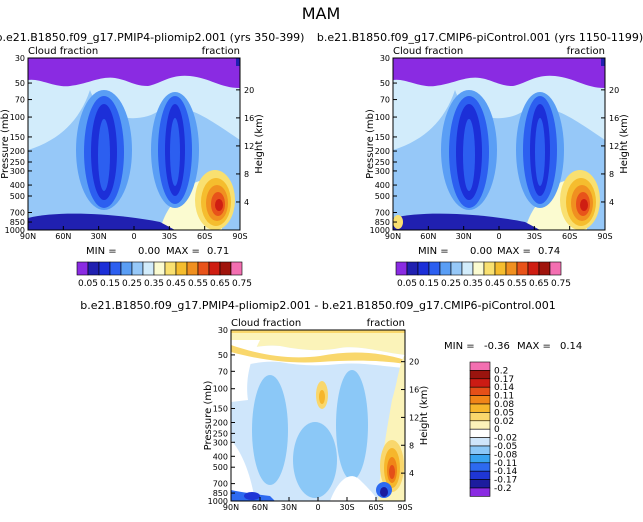  What do you see at coordinates (504, 405) in the screenshot?
I see `colorbar-label: 0.08` at bounding box center [504, 405].